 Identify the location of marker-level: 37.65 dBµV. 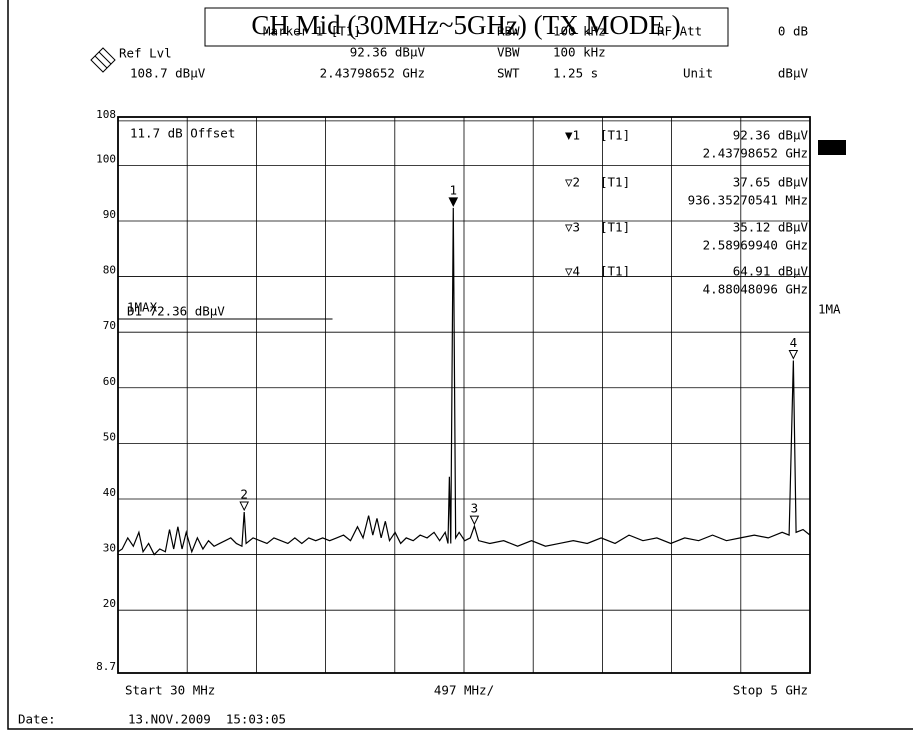
(771, 182).